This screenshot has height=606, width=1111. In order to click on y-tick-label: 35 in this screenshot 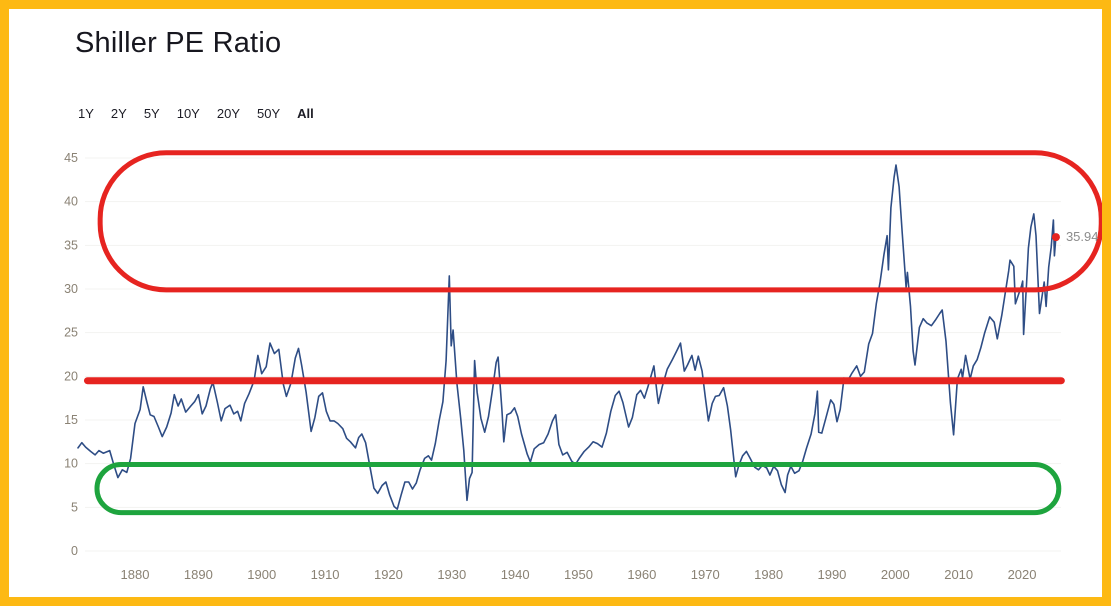, I will do `click(71, 245)`.